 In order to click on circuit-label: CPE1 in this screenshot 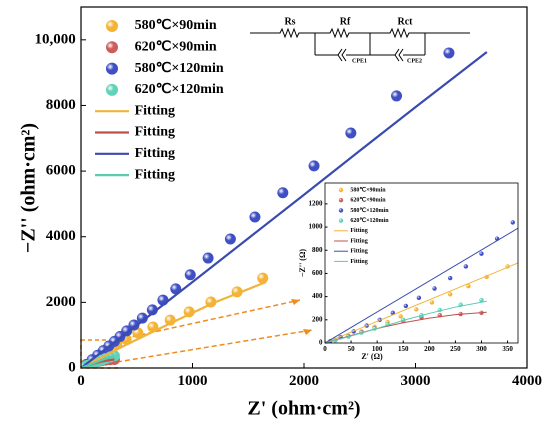, I will do `click(359, 61)`.